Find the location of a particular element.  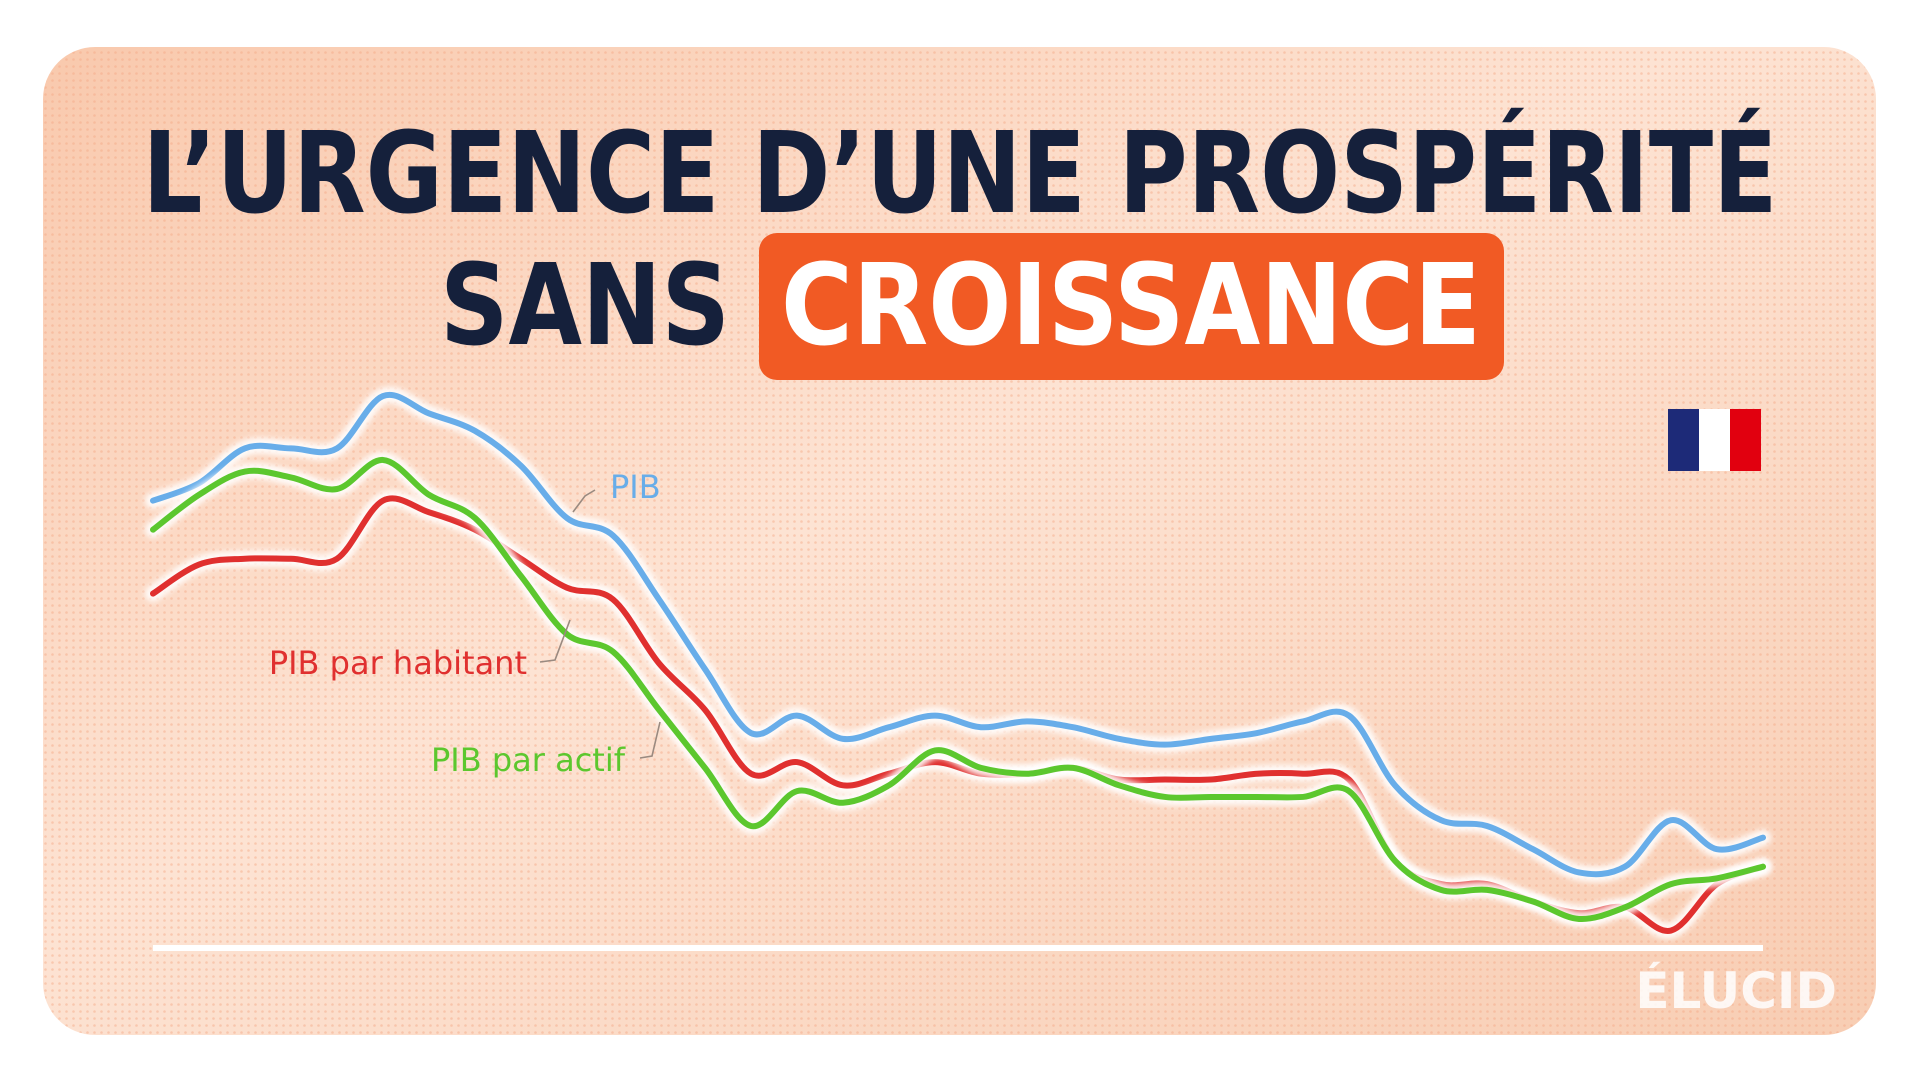

title-line: SANS is located at coordinates (585, 306).